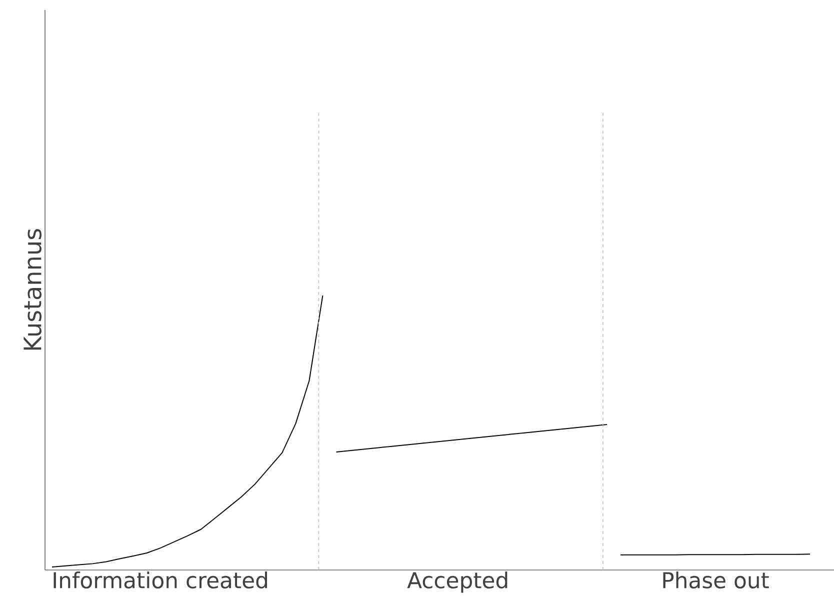 This screenshot has height=612, width=834. Describe the element at coordinates (33, 289) in the screenshot. I see `y-axis-title: Kustannus` at that location.